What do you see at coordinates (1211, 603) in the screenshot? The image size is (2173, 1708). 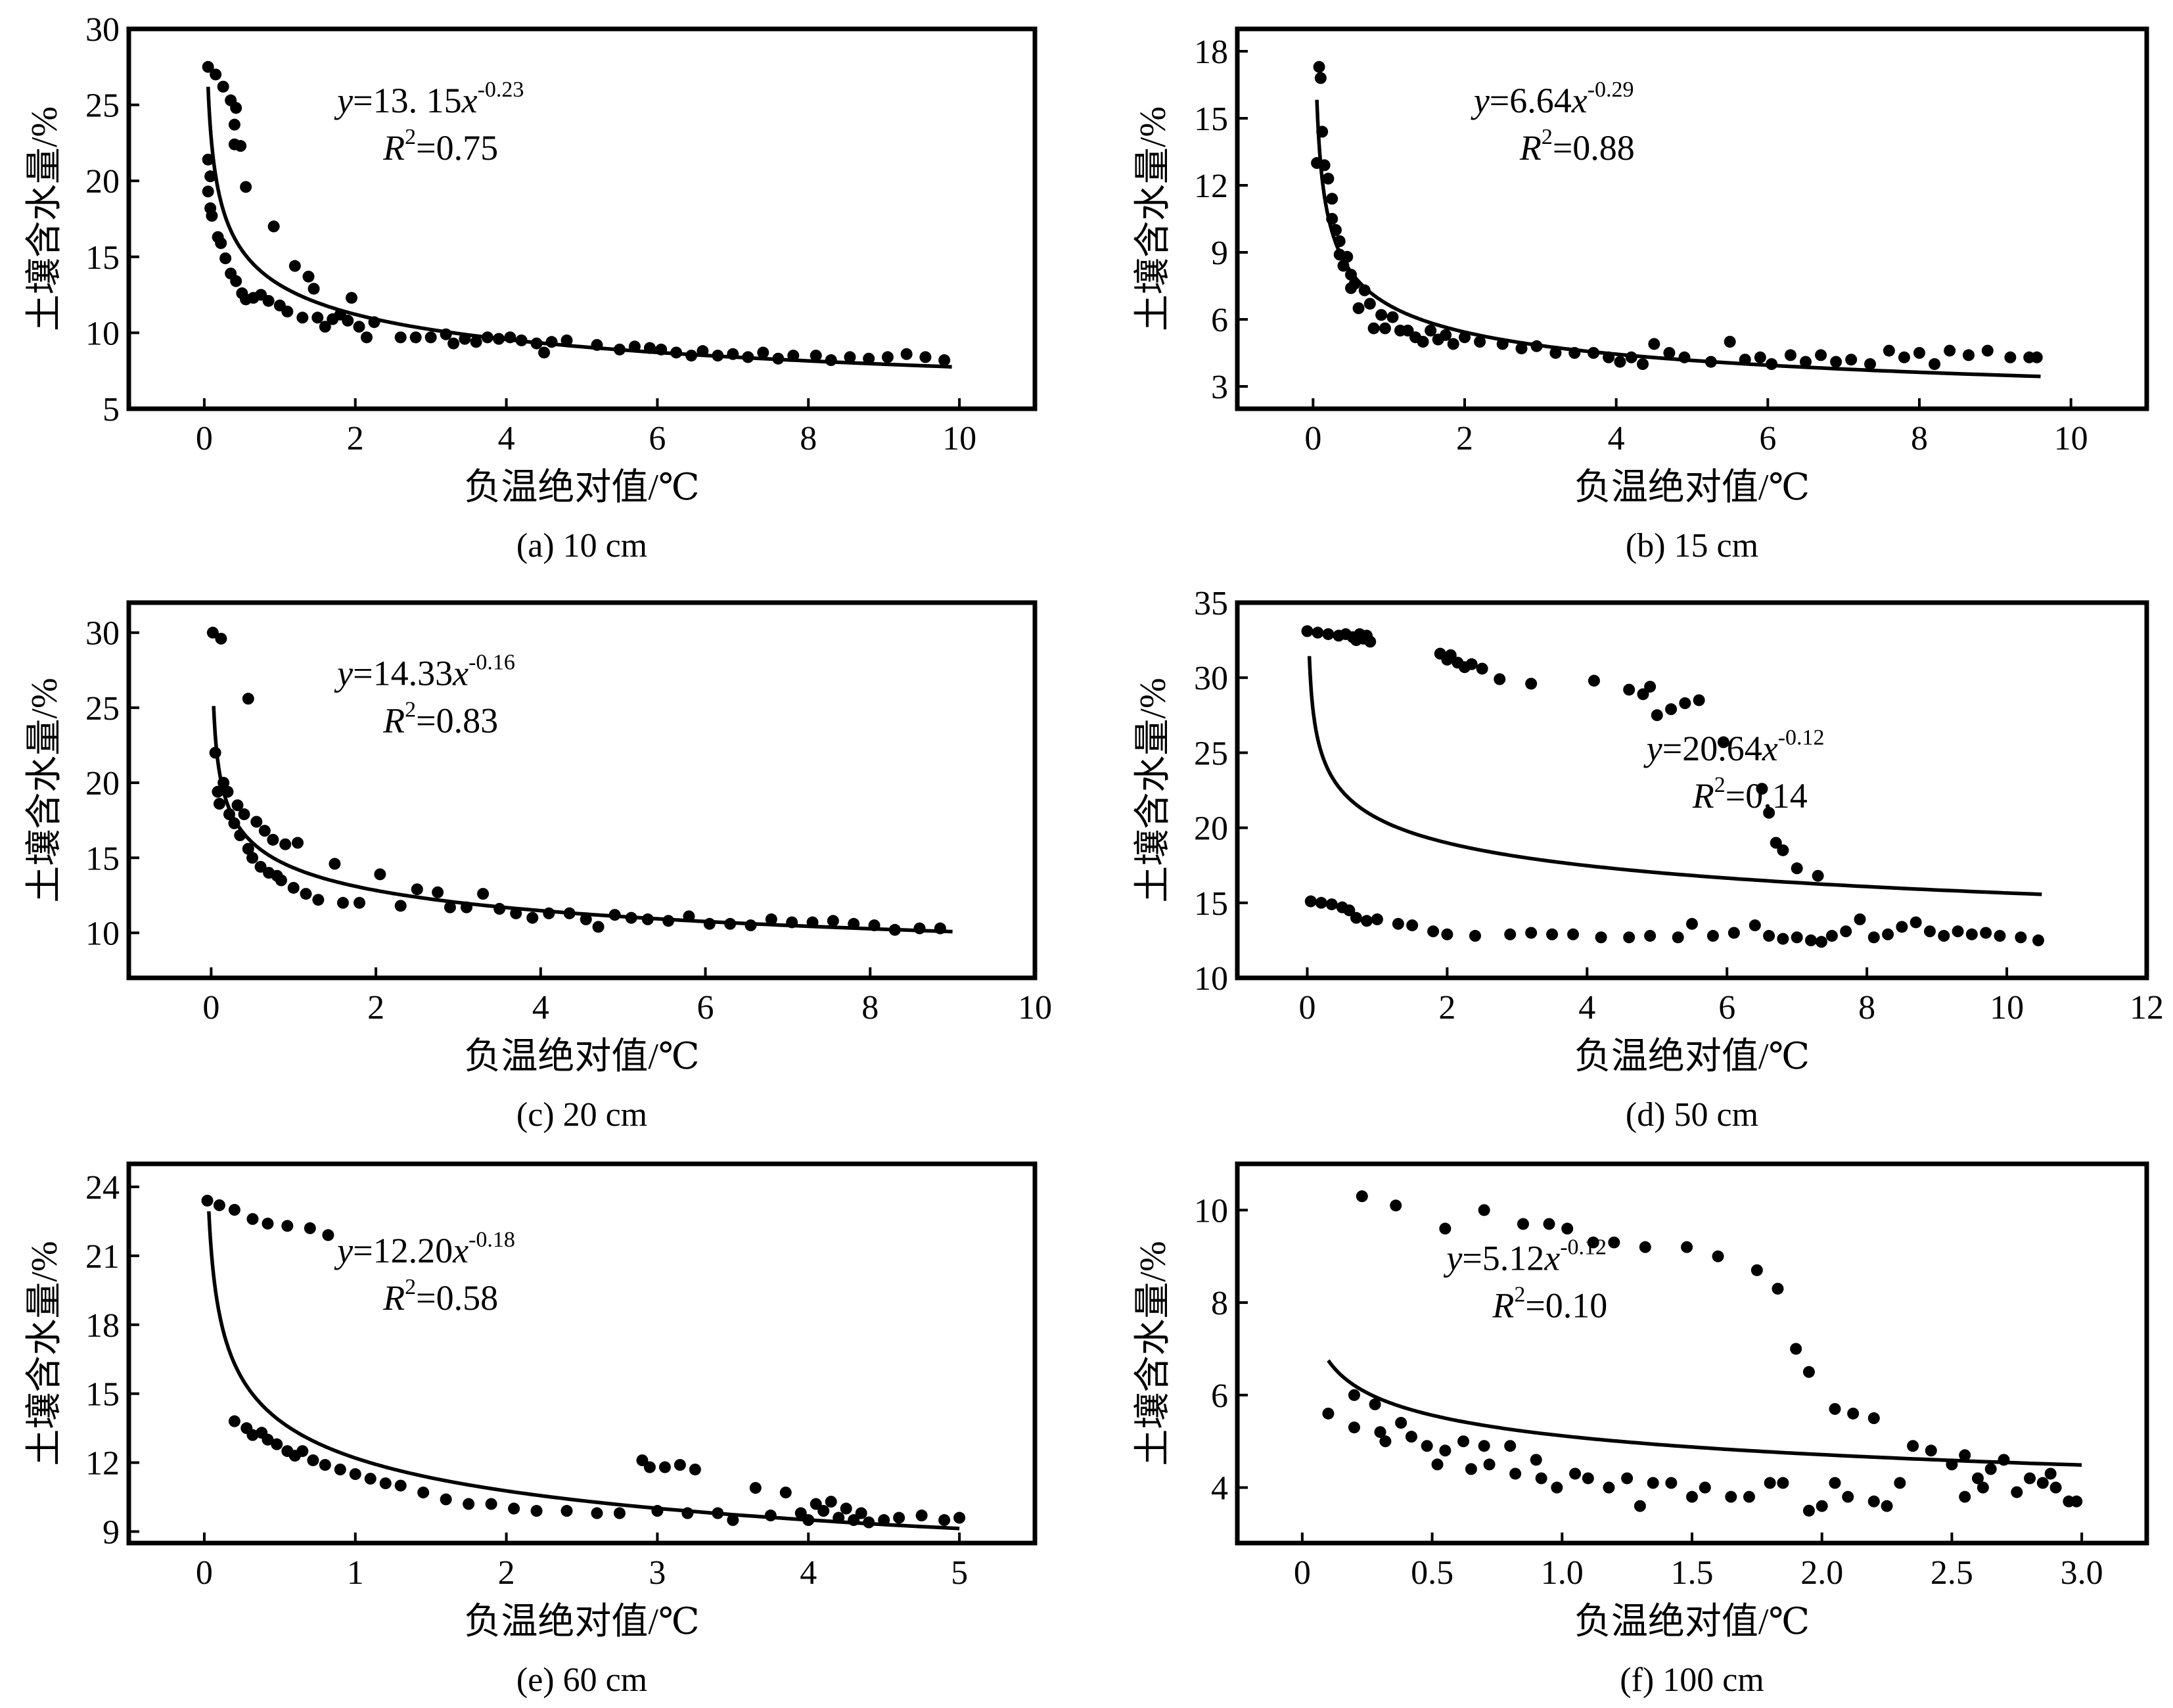 I see `y-tick-label: 35` at bounding box center [1211, 603].